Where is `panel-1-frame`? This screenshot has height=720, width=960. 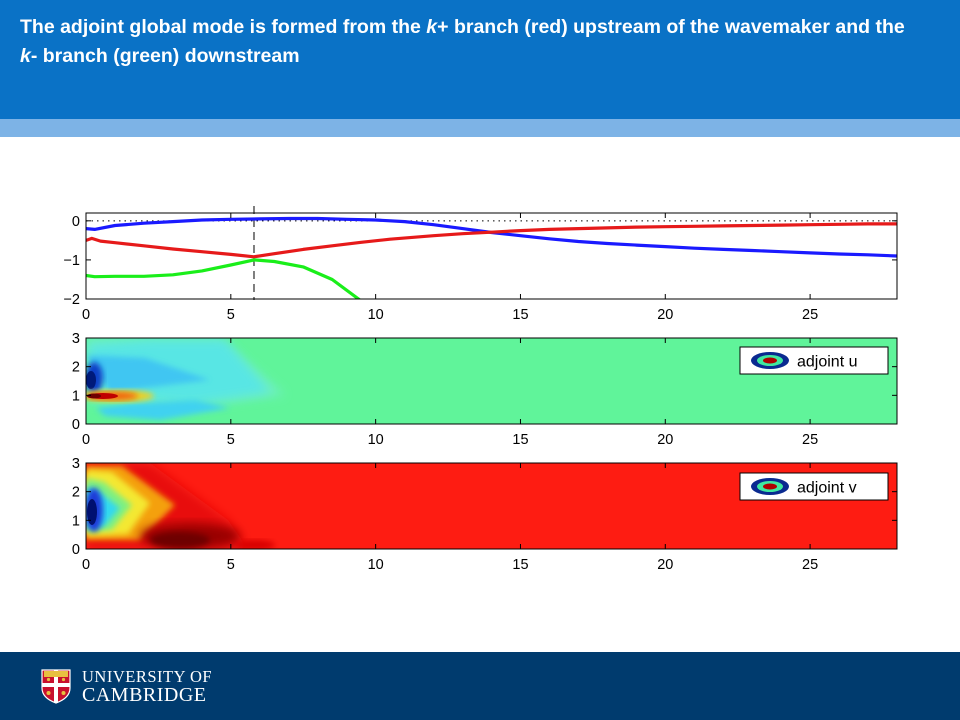
panel-1-frame is located at coordinates (491, 256).